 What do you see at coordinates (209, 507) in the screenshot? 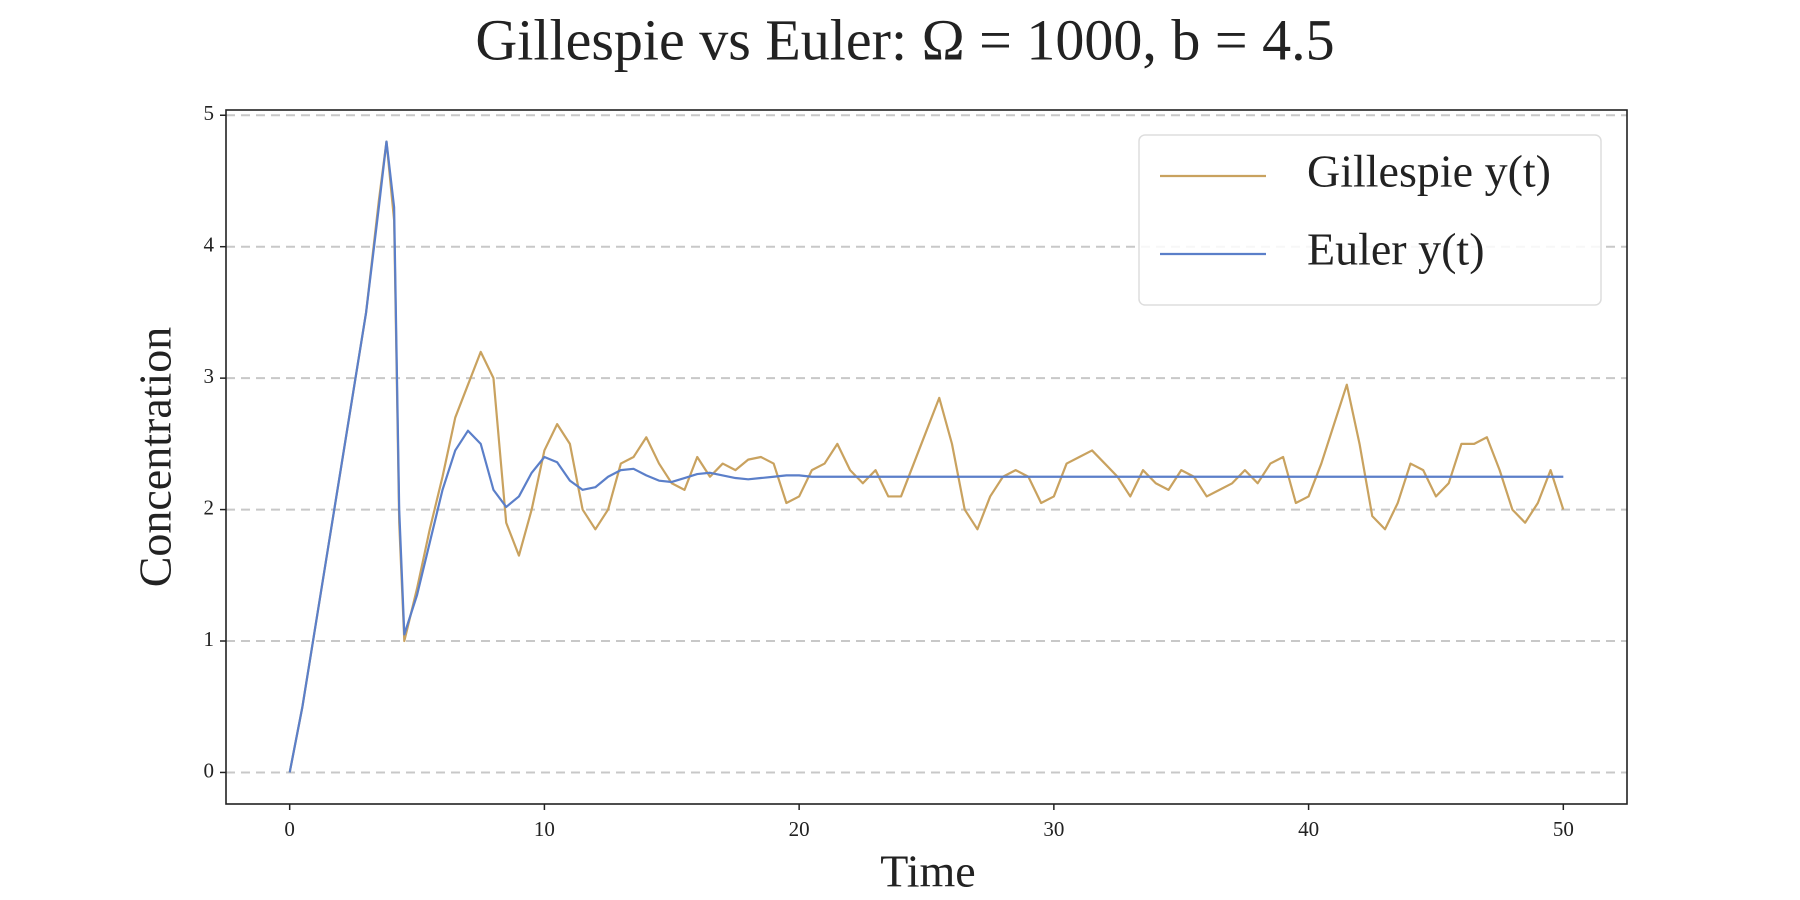
I see `y-tick-label: 2` at bounding box center [209, 507].